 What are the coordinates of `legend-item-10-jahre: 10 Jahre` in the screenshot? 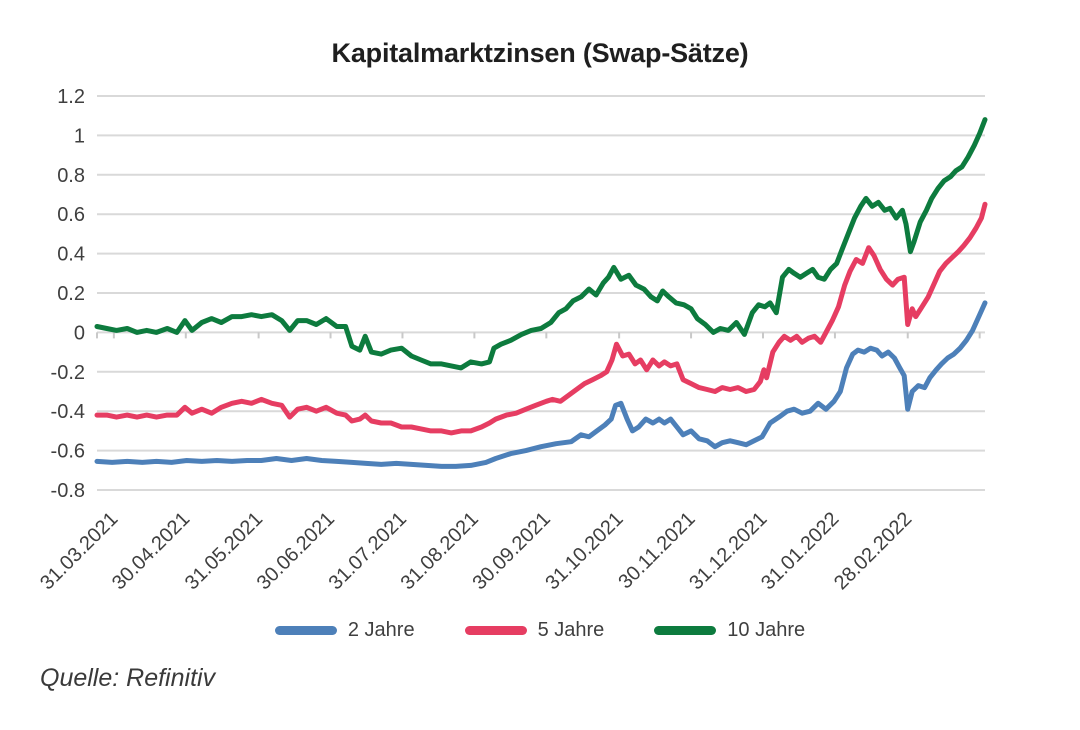 It's located at (729, 630).